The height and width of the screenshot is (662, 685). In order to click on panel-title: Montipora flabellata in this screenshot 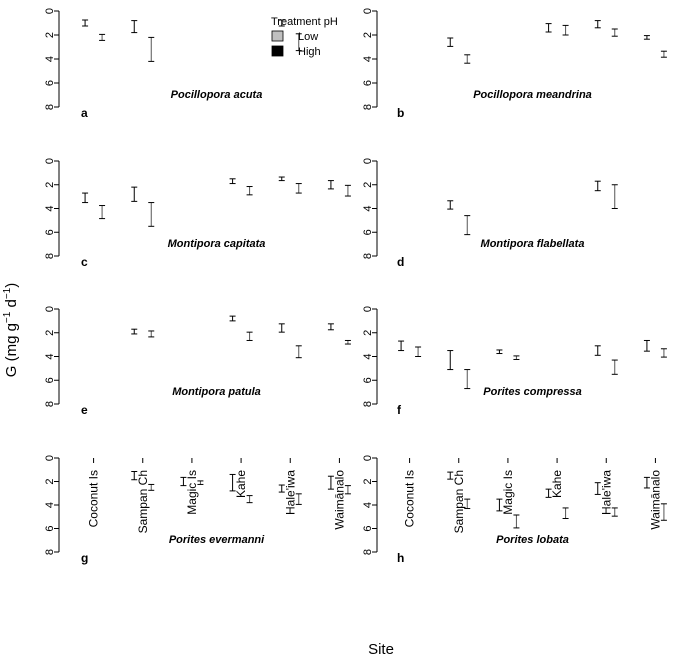, I will do `click(533, 244)`.